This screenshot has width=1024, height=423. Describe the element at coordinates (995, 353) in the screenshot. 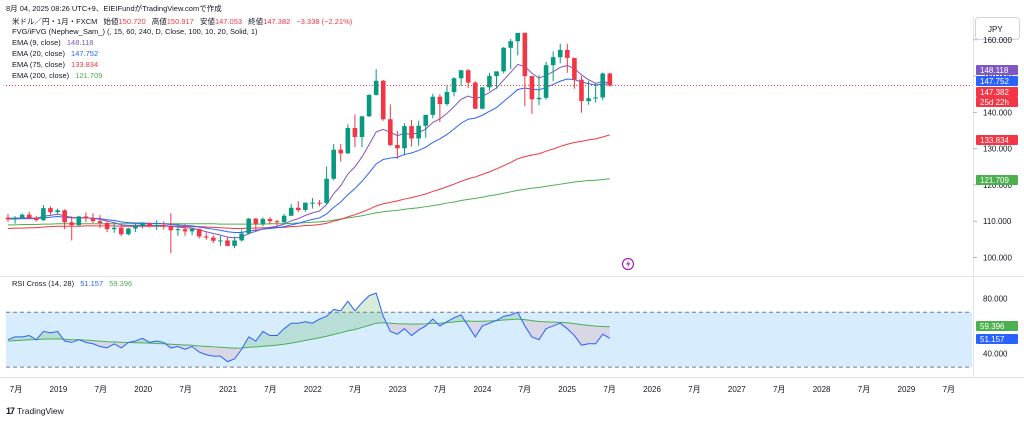

I see `rsi-tick-label: 40.000` at that location.